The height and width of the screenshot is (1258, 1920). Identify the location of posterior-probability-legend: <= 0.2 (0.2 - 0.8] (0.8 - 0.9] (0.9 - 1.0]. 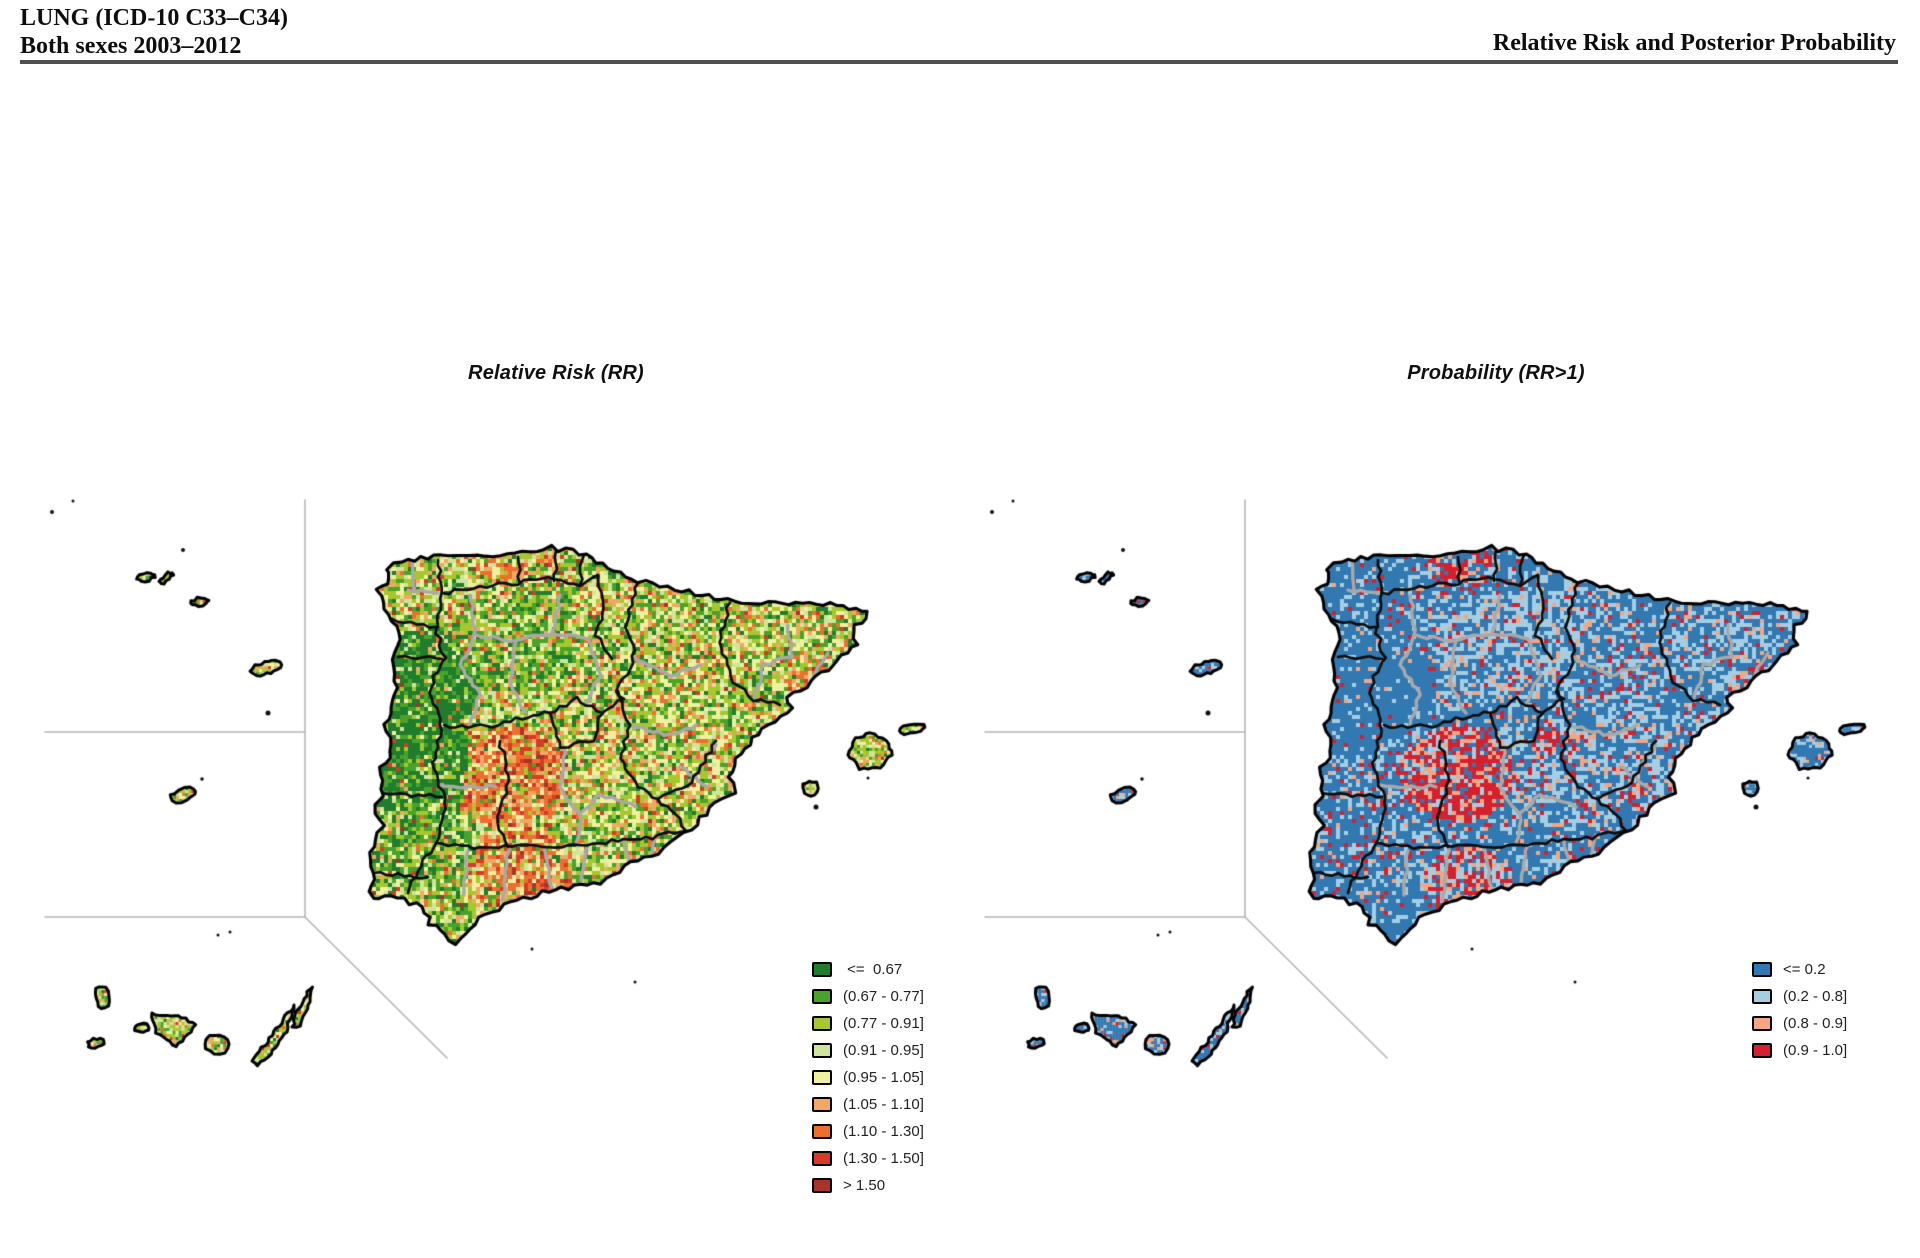
(1799, 1010).